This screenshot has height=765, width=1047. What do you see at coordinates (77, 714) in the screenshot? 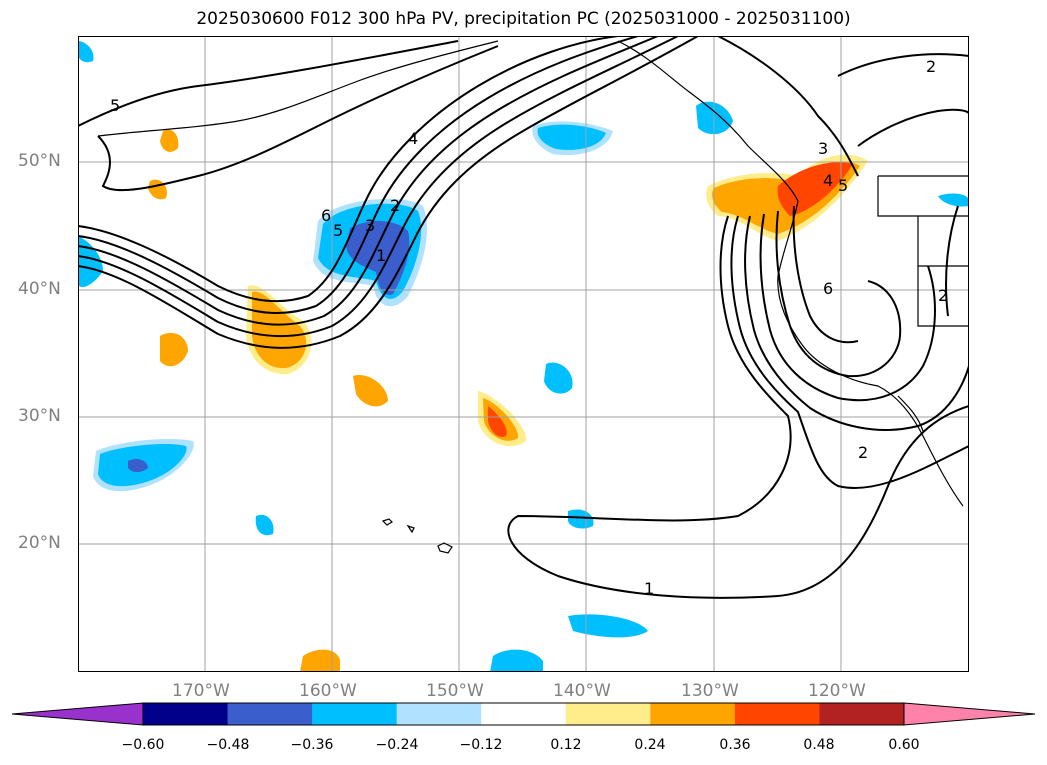
I see `colorbar-extend-low` at bounding box center [77, 714].